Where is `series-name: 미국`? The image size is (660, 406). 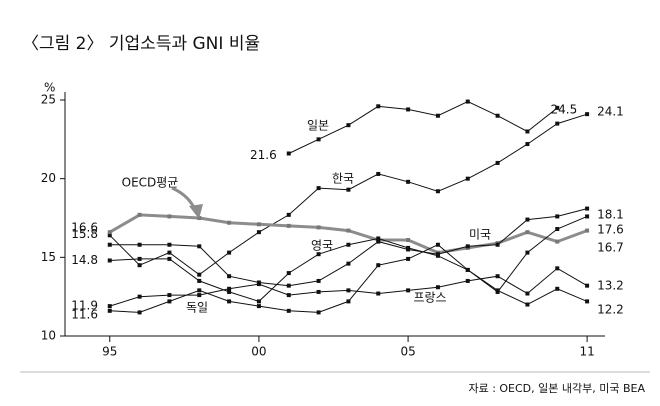
series-name: 미국 is located at coordinates (480, 235).